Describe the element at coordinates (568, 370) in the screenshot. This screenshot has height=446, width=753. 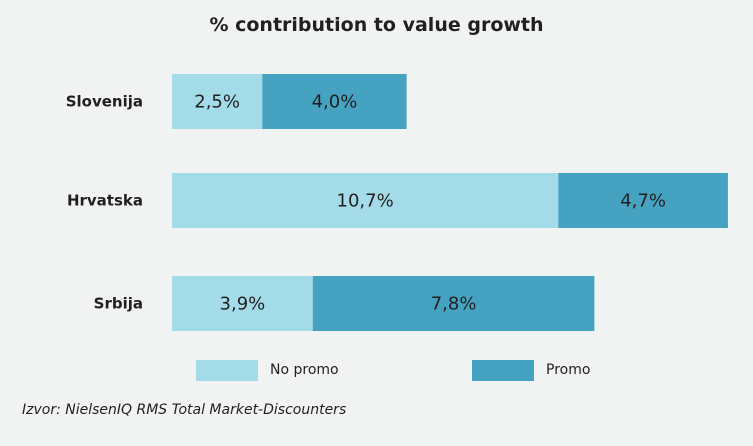
I see `legend-label-promo: Promo` at that location.